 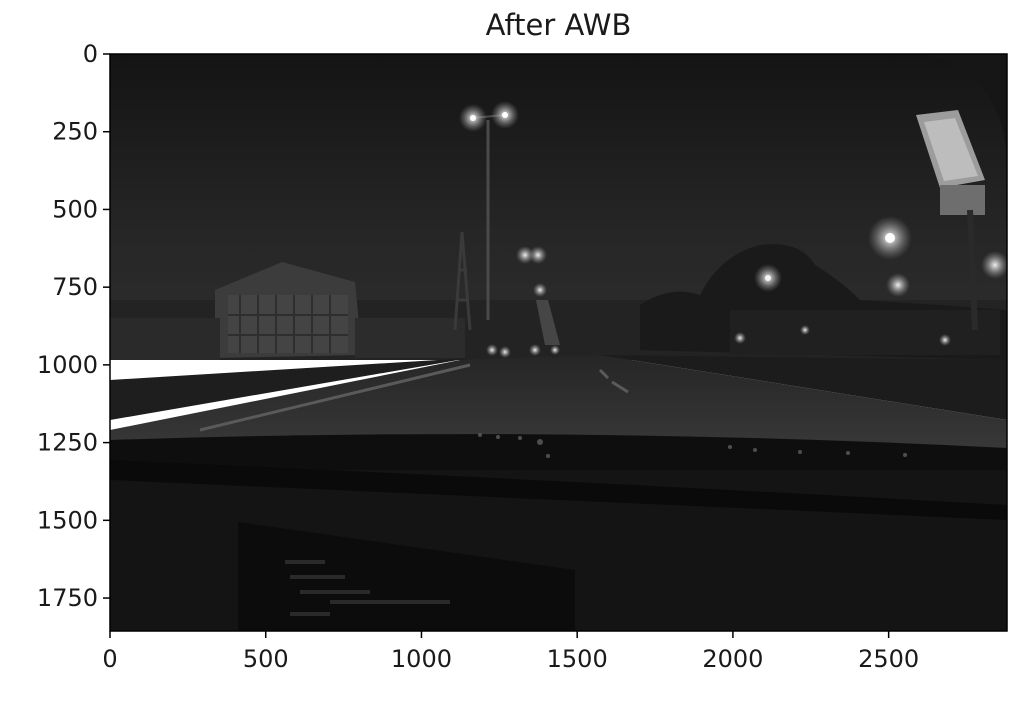 What do you see at coordinates (888, 659) in the screenshot?
I see `x-tick-label: 2500` at bounding box center [888, 659].